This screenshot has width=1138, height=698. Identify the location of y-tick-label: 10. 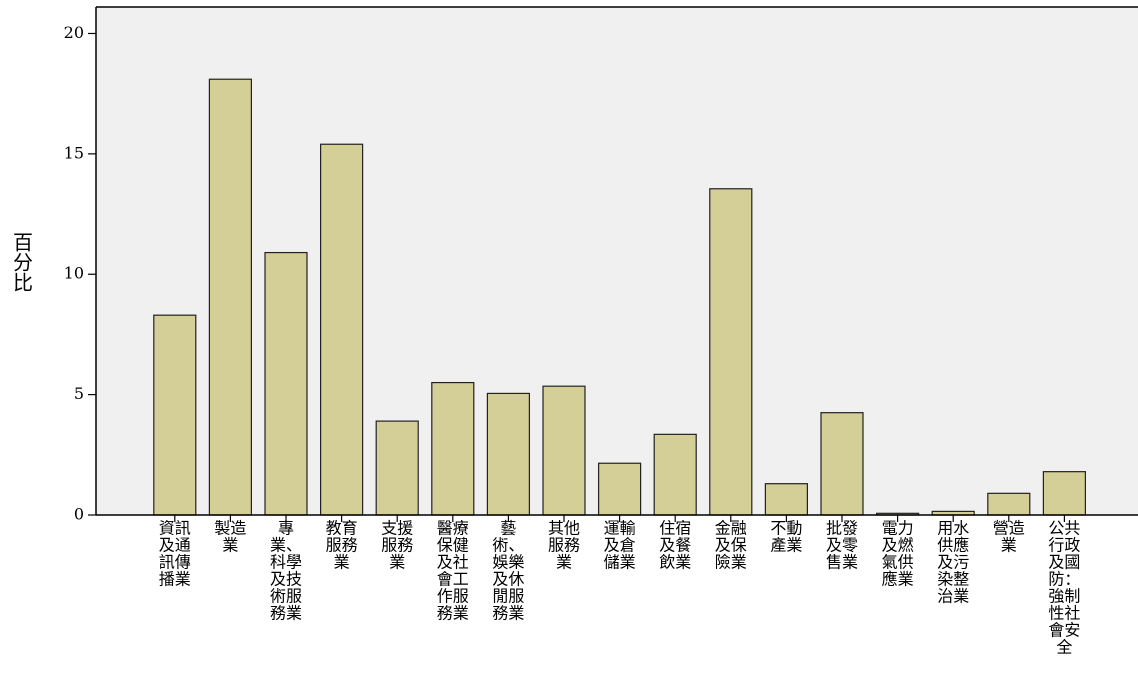
(74, 273).